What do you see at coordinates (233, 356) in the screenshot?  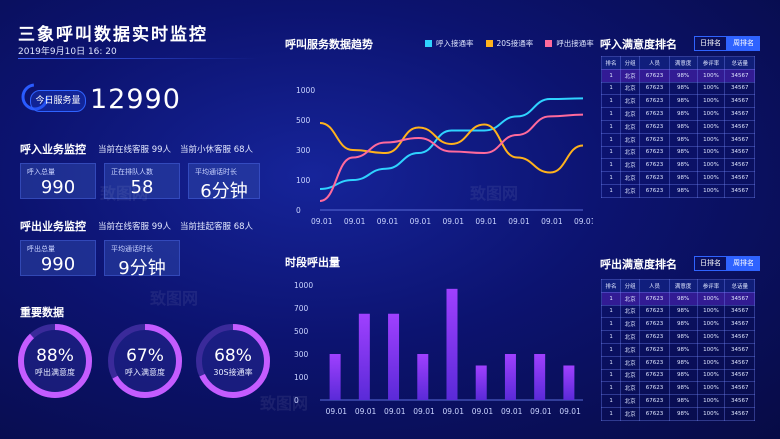 I see `gauge-value: 68%` at bounding box center [233, 356].